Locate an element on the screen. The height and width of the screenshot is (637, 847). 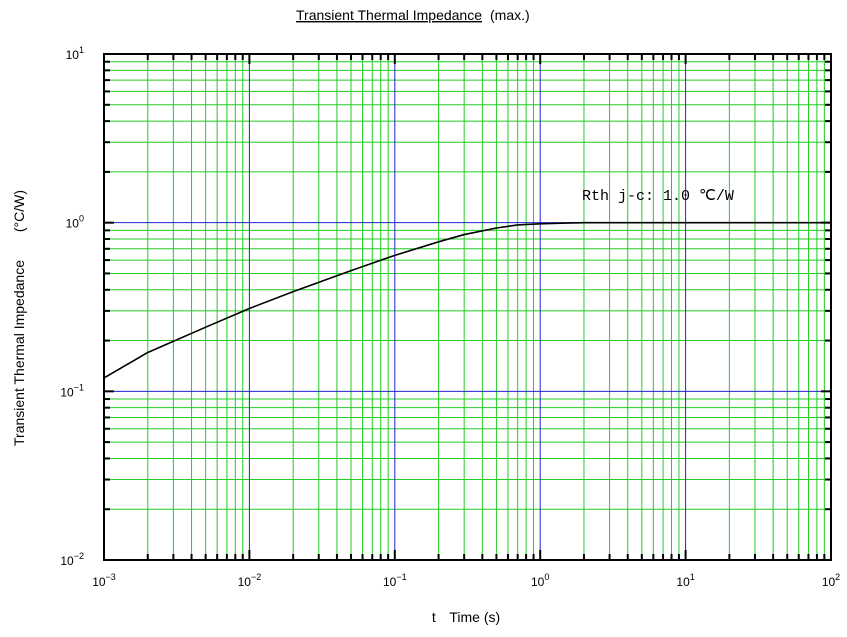
y-tick-exponent: −2 is located at coordinates (79, 556).